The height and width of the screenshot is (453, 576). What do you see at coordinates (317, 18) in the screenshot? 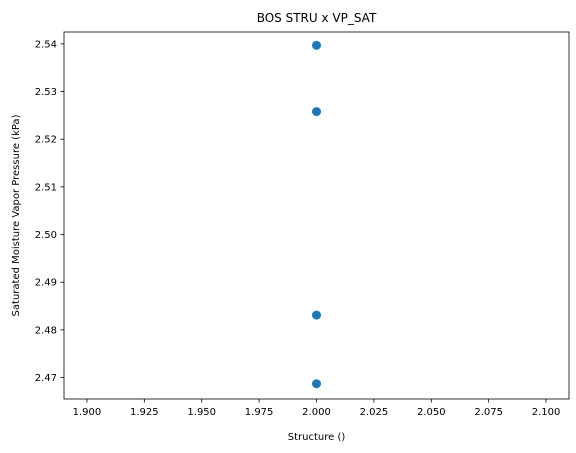
I see `chart-title: BOS STRU x VP_SAT` at bounding box center [317, 18].